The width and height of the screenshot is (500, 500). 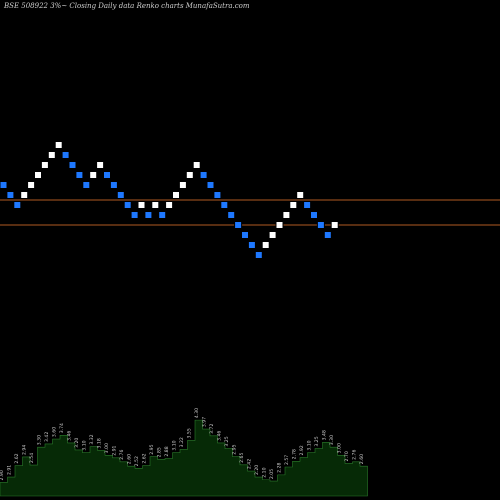 I want to click on volume-label: 2.88, so click(x=167, y=451).